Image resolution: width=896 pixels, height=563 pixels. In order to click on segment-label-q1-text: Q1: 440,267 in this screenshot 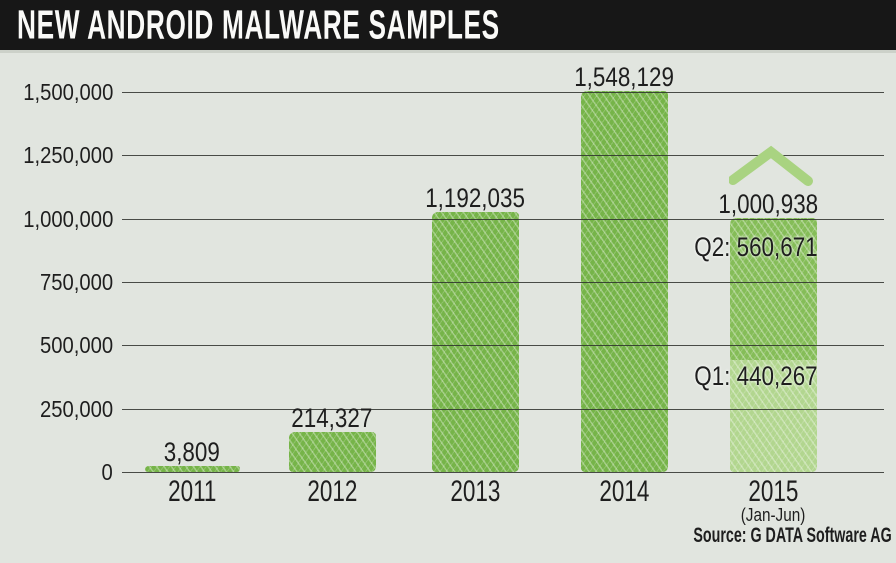, I will do `click(756, 376)`.